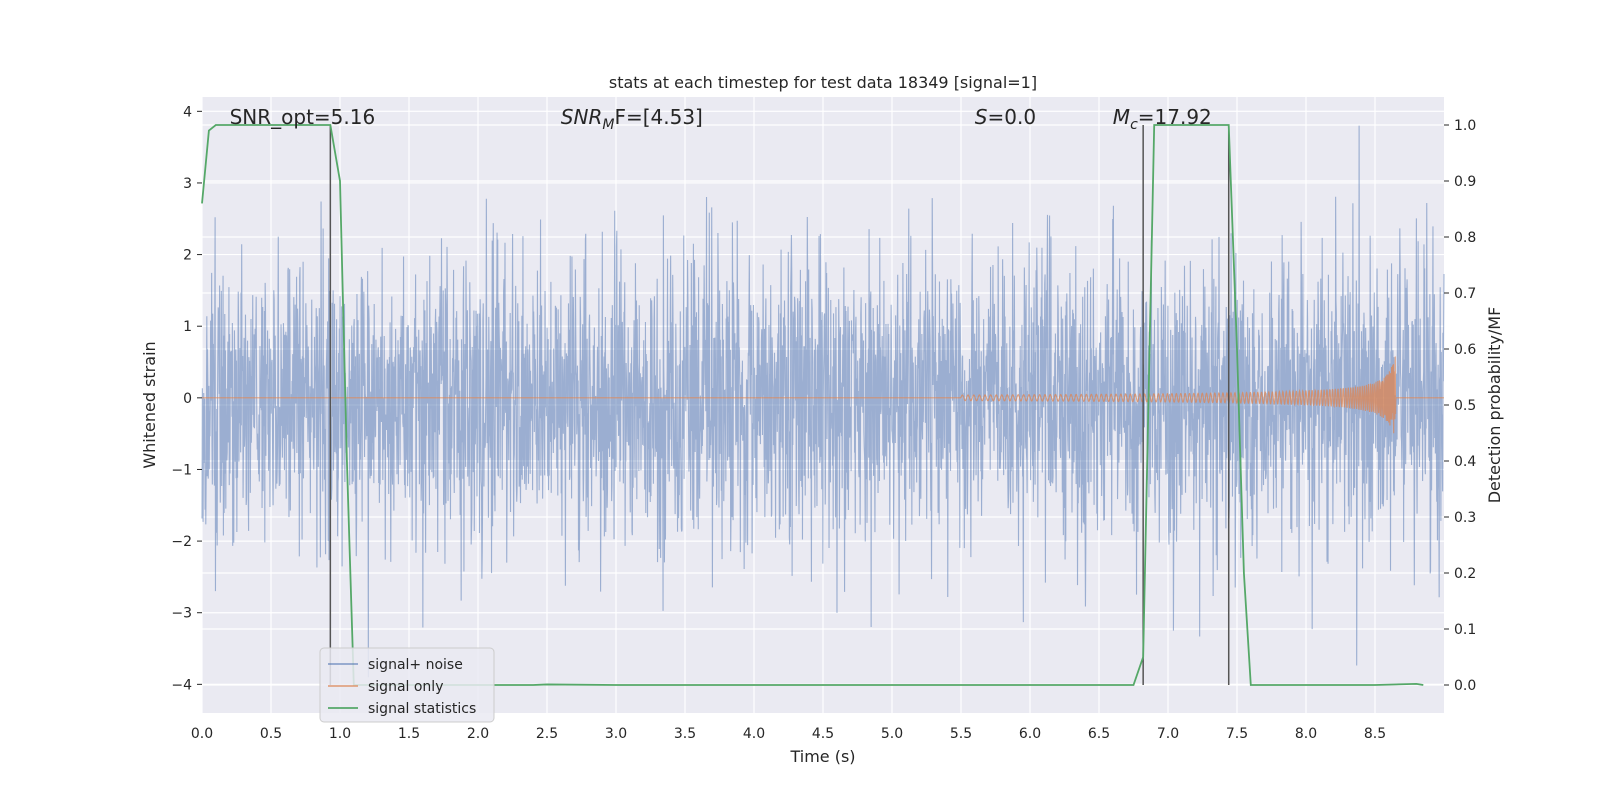  What do you see at coordinates (754, 734) in the screenshot?
I see `x-tick-label: 4.0` at bounding box center [754, 734].